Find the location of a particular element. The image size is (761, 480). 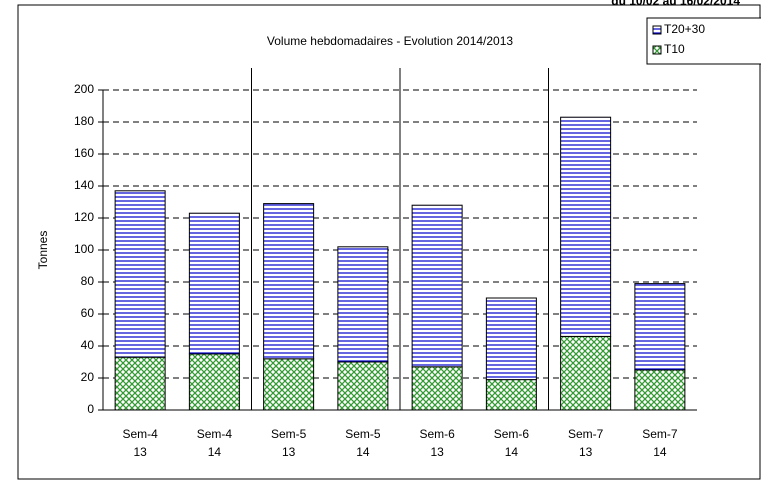

y-tick-label: 100 is located at coordinates (84, 249).